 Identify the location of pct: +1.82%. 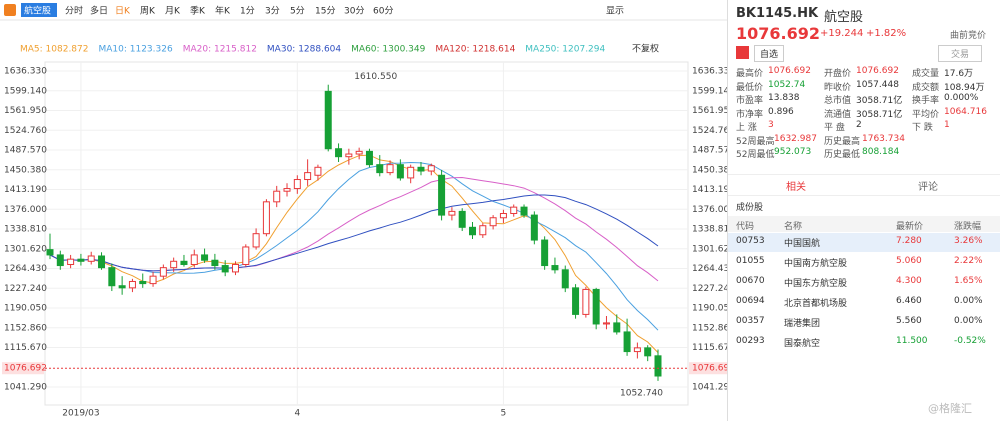
(886, 33).